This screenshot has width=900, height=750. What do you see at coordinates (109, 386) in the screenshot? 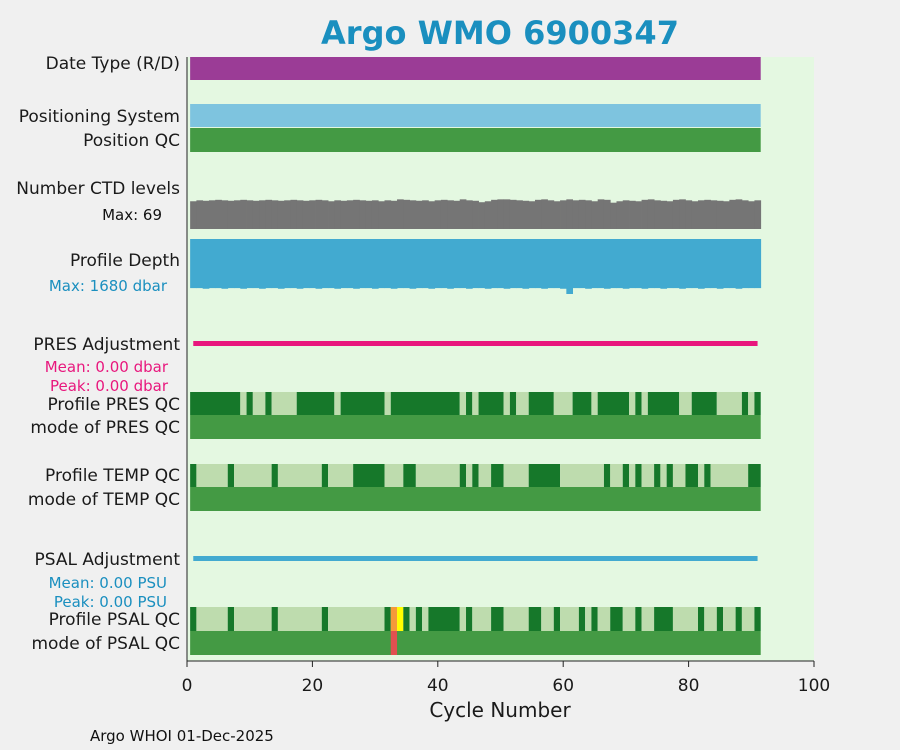
I see `pres-peak-label: Peak: 0.00 dbar` at bounding box center [109, 386].